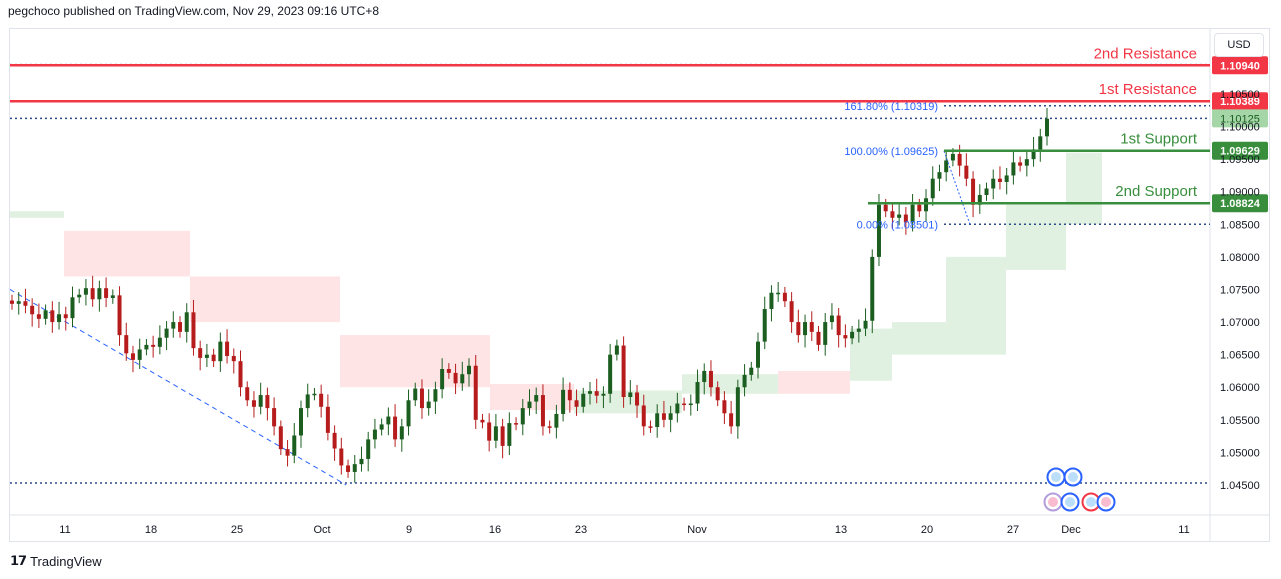 The image size is (1281, 579). I want to click on x-tick-label: Nov, so click(697, 530).